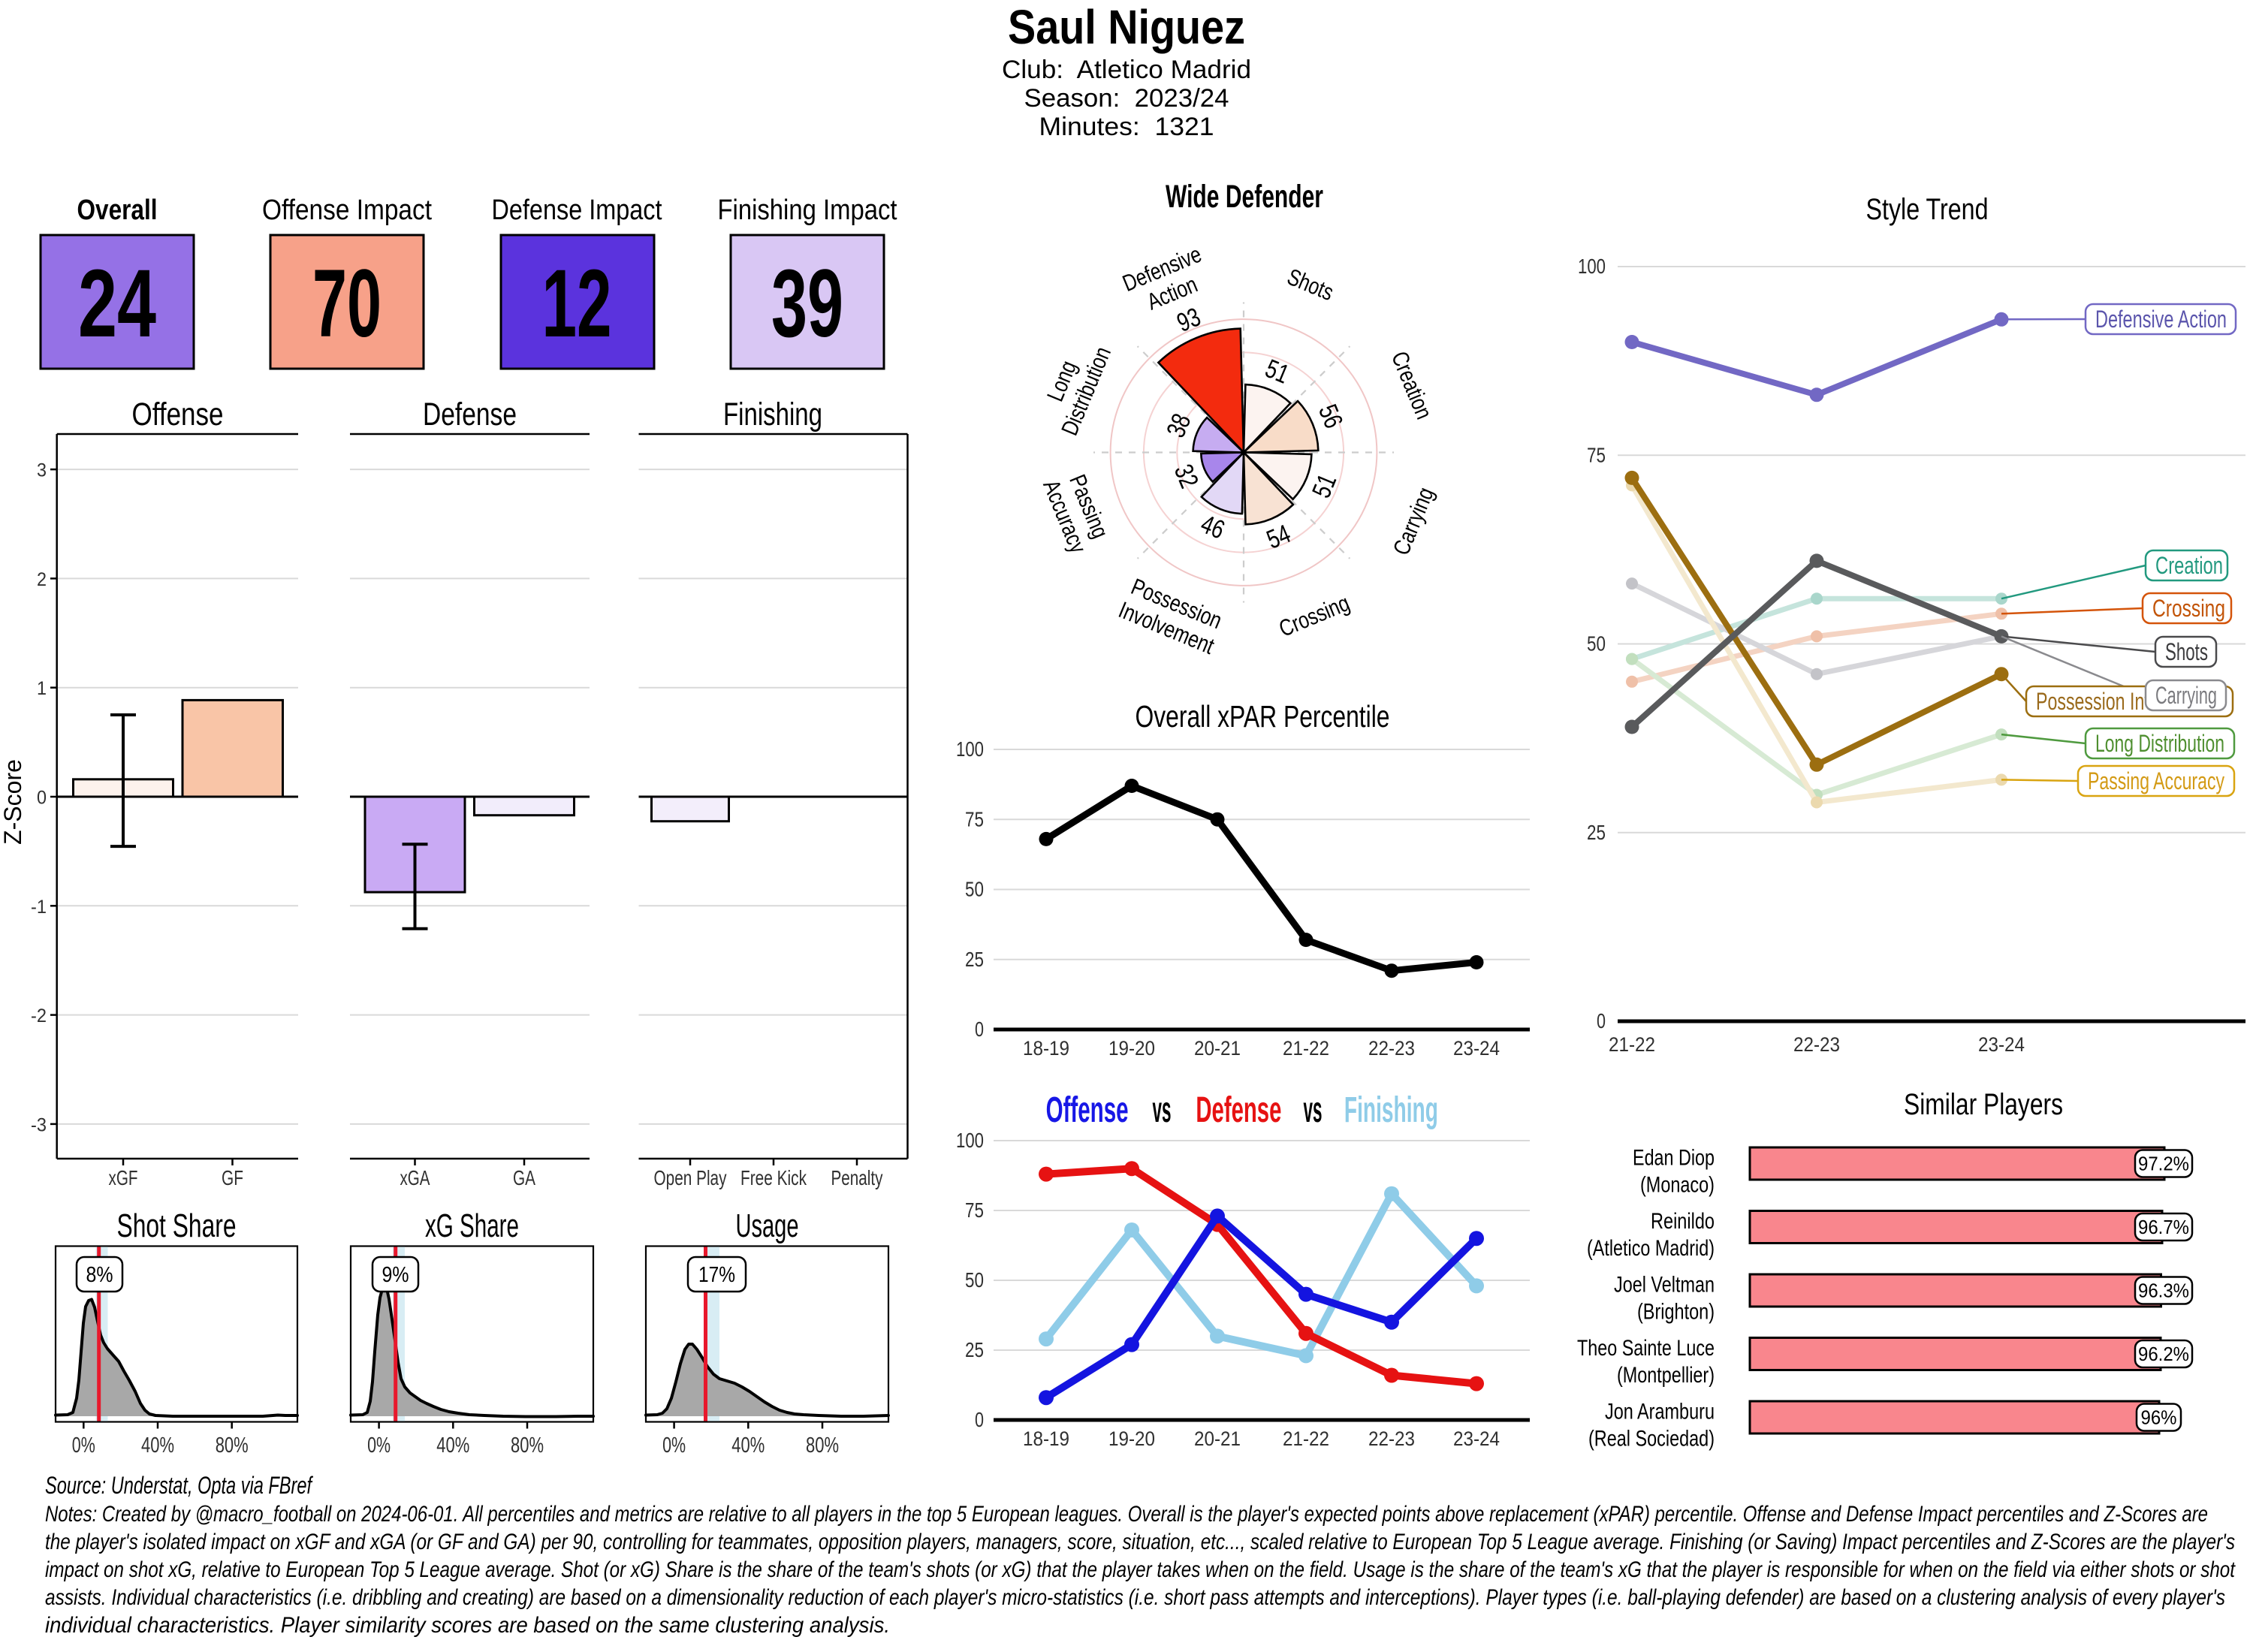  What do you see at coordinates (415, 1177) in the screenshot?
I see `svg-text: xGA` at bounding box center [415, 1177].